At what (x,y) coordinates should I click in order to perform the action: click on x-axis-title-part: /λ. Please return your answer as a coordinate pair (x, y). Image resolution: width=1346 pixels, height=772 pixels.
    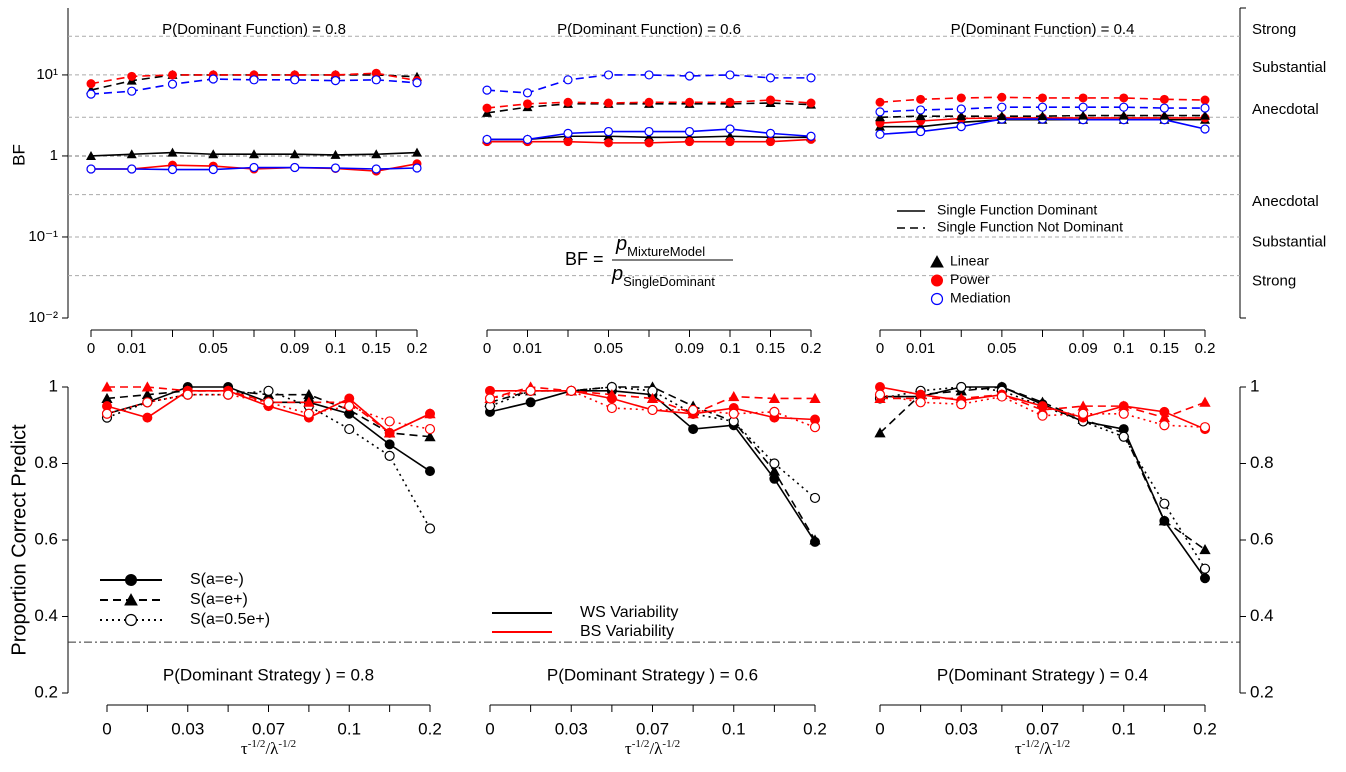
    Looking at the image, I should click on (656, 748).